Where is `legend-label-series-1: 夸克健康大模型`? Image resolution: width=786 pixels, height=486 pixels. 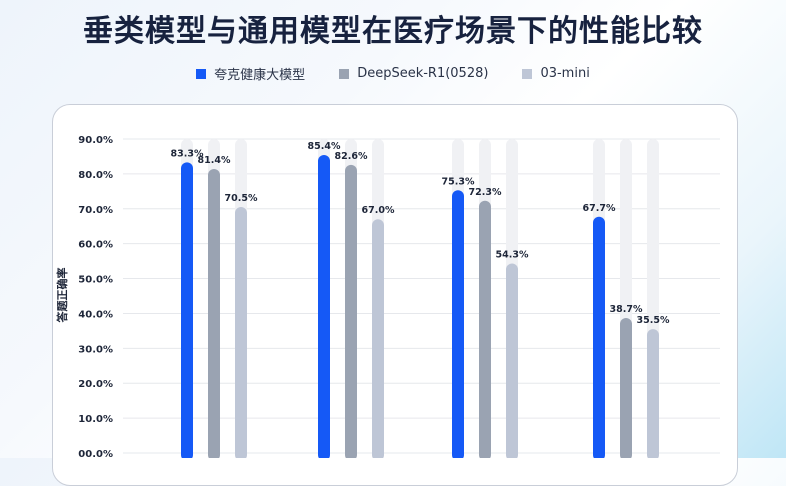
legend-label-series-1: 夸克健康大模型 is located at coordinates (260, 75).